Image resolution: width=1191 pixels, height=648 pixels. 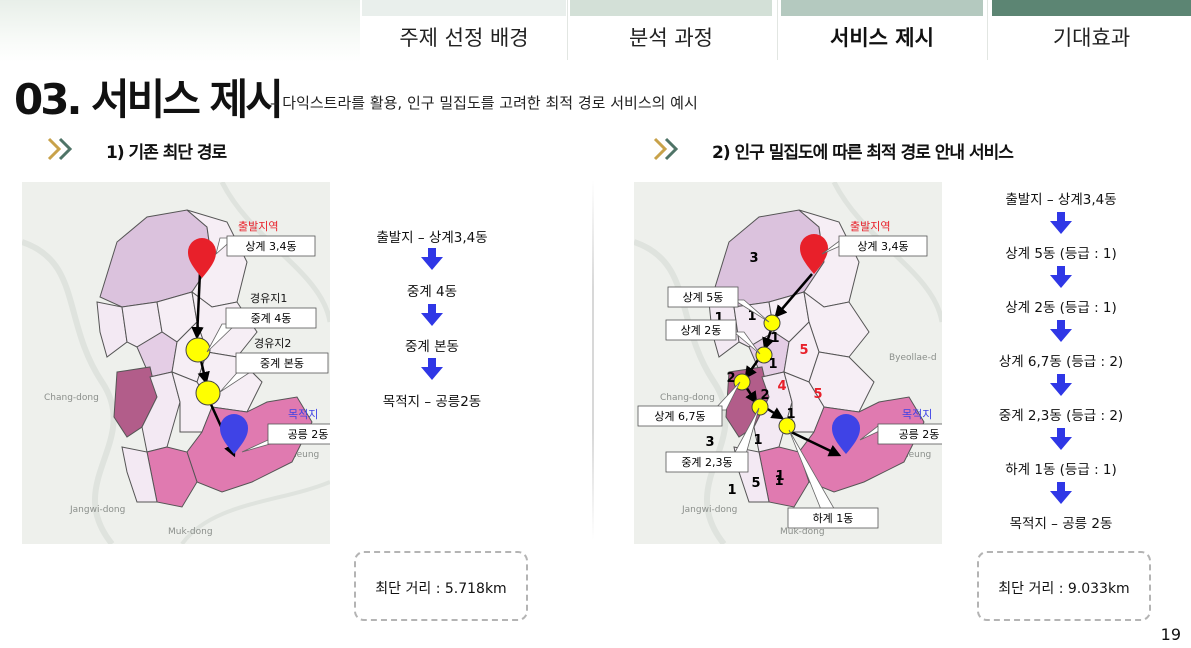 I want to click on route-label: 상계 2동, so click(x=701, y=330).